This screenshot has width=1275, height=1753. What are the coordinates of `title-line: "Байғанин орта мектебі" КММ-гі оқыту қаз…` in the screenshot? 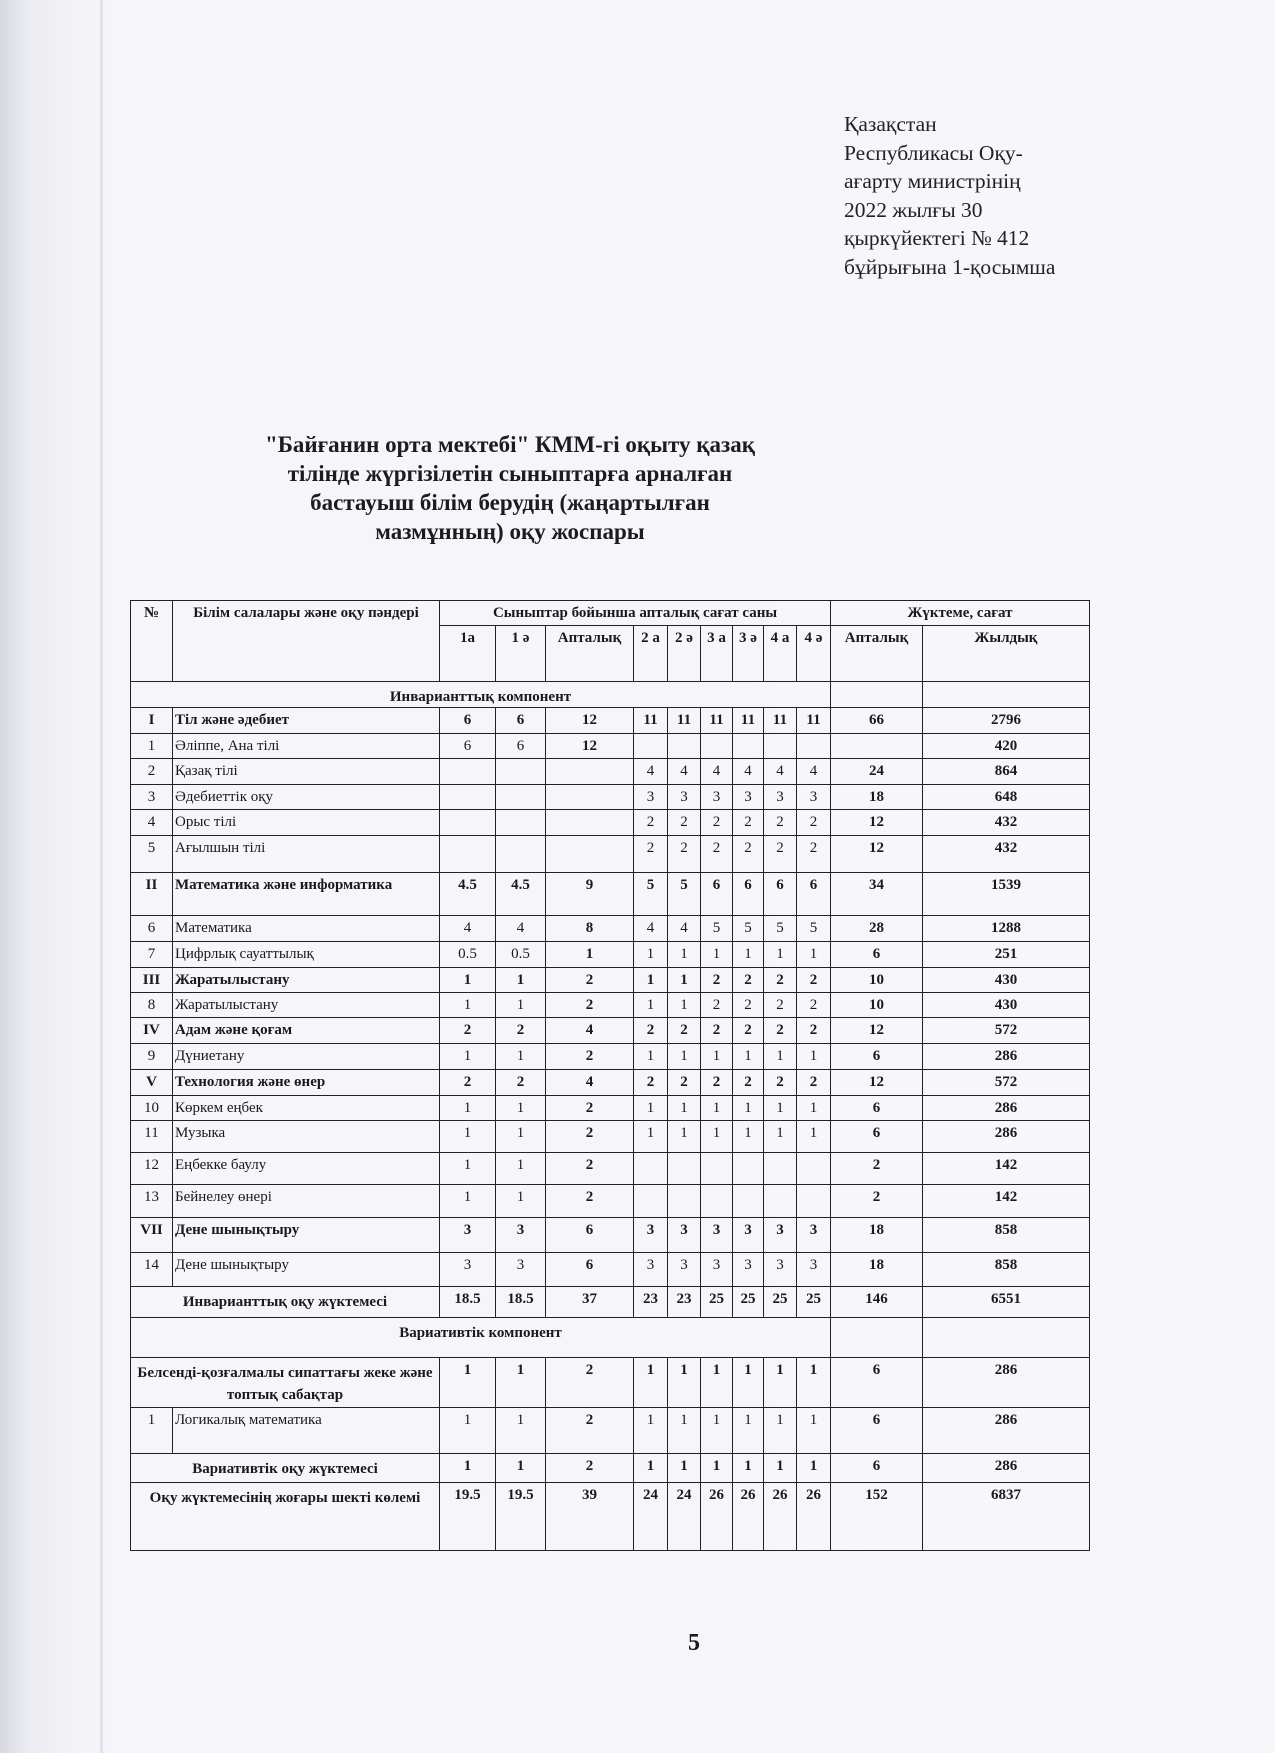 It's located at (510, 444).